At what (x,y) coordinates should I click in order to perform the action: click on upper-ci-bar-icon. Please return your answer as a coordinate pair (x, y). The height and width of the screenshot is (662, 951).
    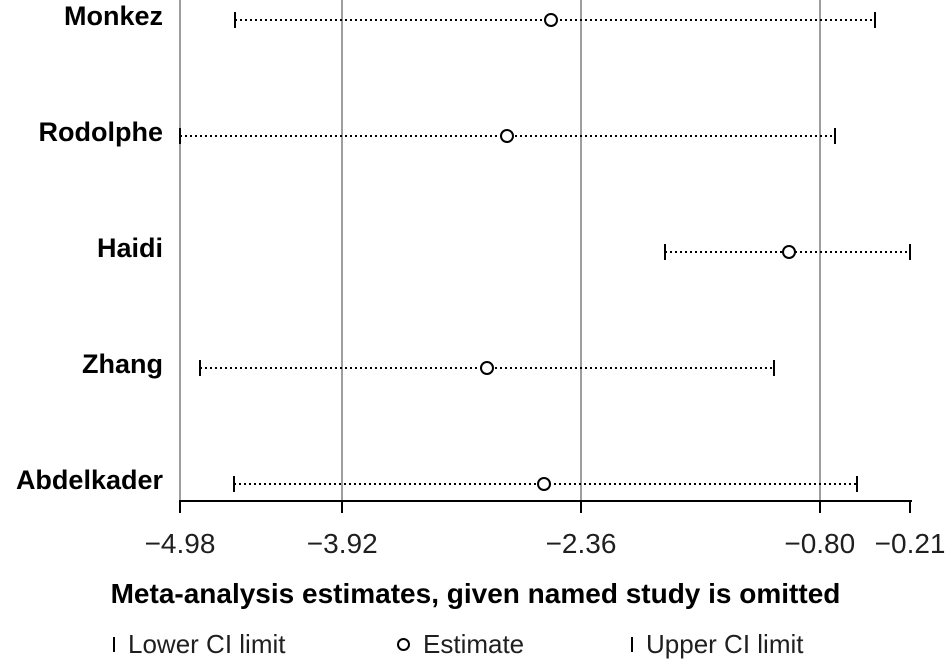
    Looking at the image, I should click on (632, 644).